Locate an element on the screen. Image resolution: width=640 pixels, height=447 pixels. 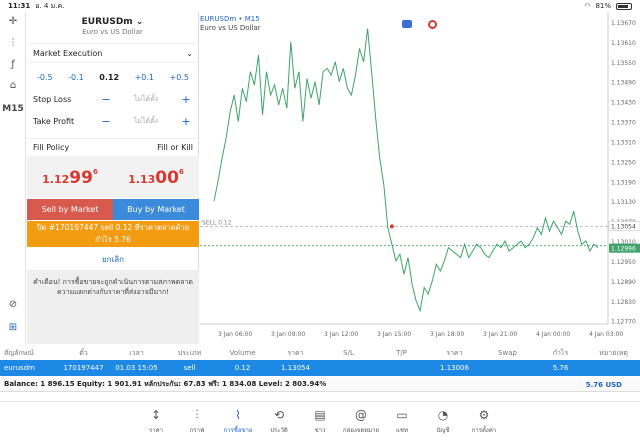
cancel-button: ยกเลิก is located at coordinates (113, 260).